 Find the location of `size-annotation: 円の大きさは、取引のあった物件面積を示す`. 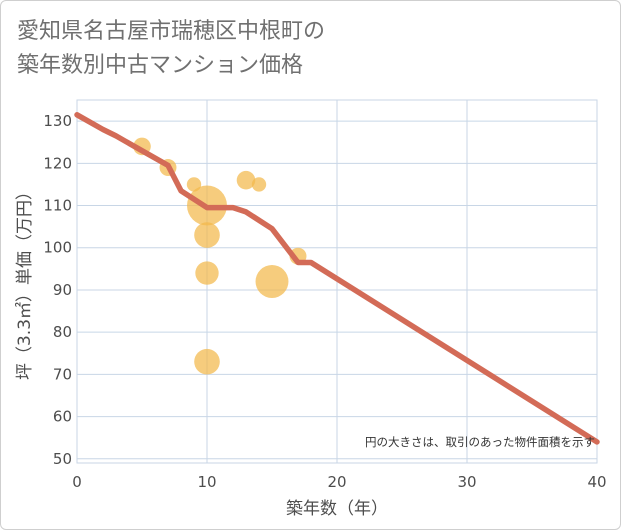

size-annotation: 円の大きさは、取引のあった物件面積を示す is located at coordinates (480, 442).